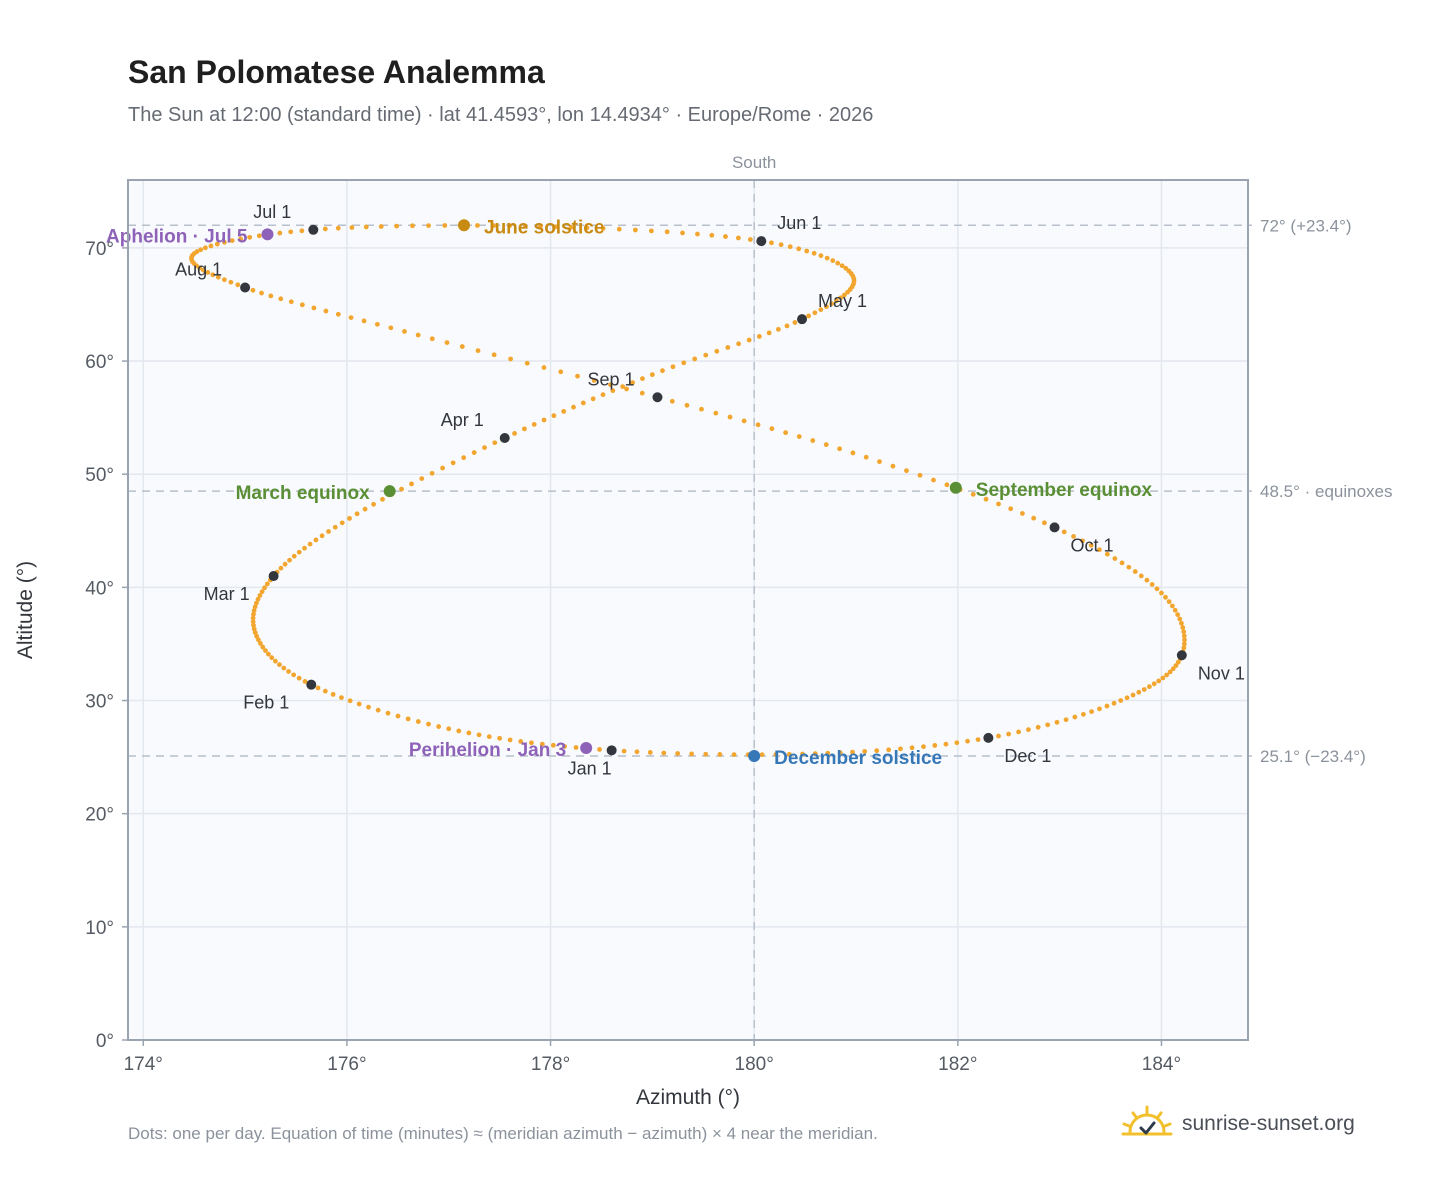 The image size is (1448, 1188). Describe the element at coordinates (1221, 673) in the screenshot. I see `month-label: Nov 1` at that location.